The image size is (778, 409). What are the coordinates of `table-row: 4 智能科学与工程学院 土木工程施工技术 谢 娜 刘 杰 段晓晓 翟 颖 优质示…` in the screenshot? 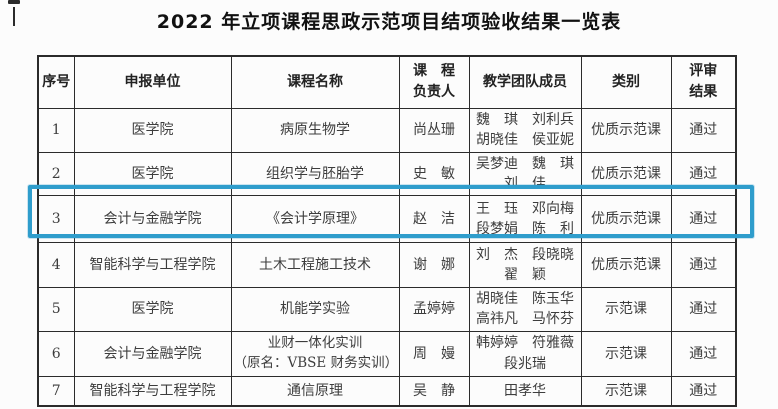 It's located at (387, 265).